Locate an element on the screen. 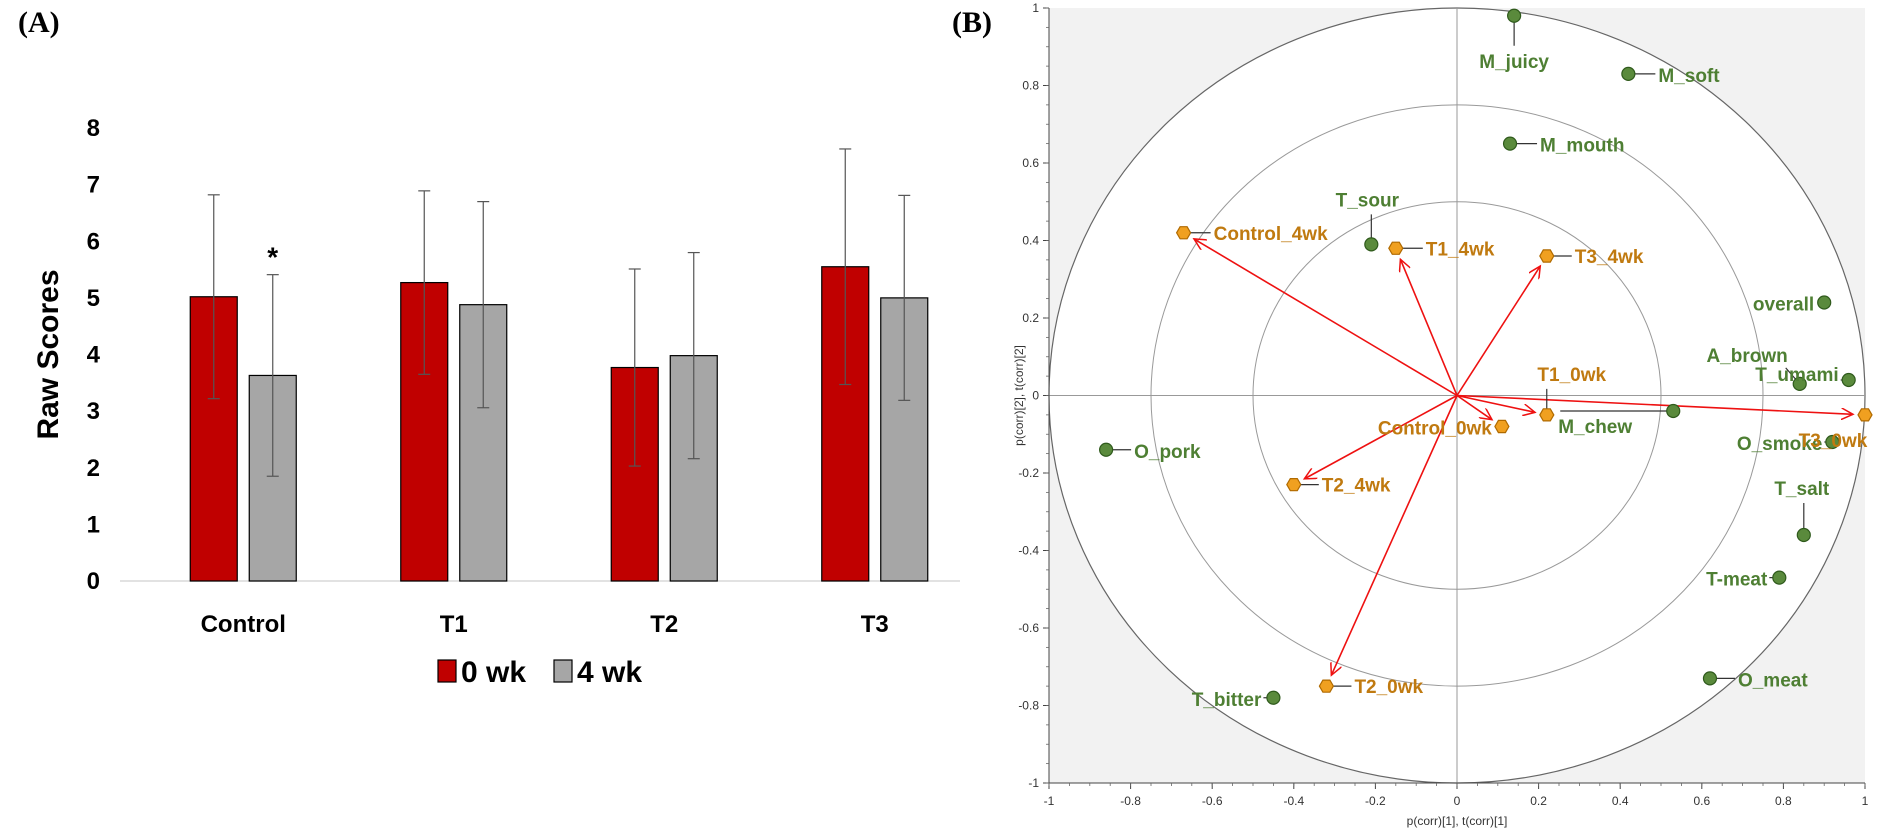  point-t-meat is located at coordinates (1779, 577).